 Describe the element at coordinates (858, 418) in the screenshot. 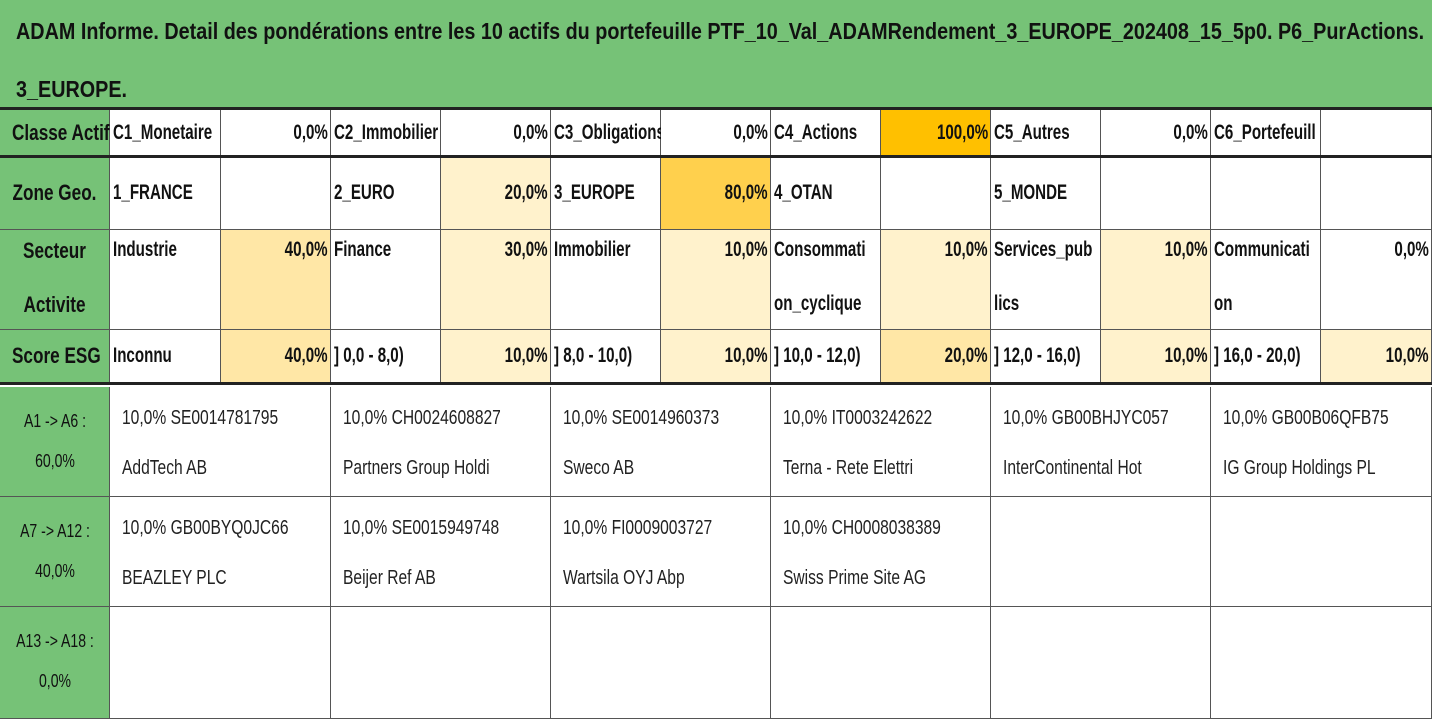

I see `asset-weight-isin: 10,0% IT0003242622` at that location.